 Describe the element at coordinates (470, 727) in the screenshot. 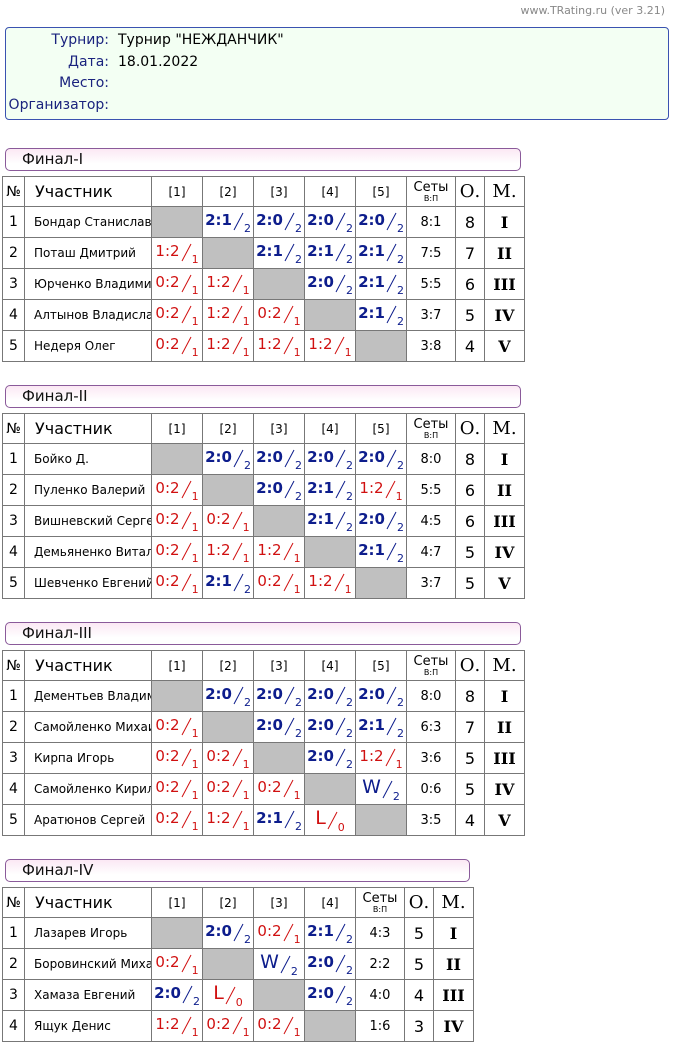

I see `points: 7` at that location.